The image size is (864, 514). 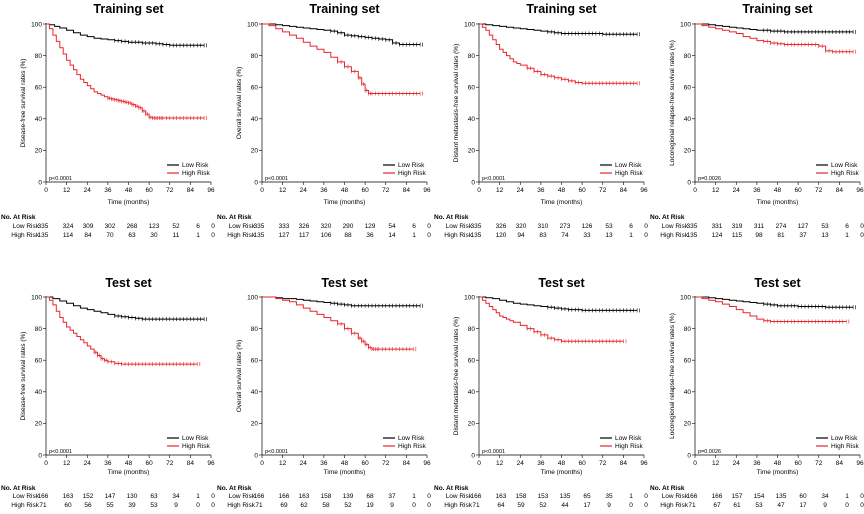 I want to click on risk-count: 13, so click(x=609, y=235).